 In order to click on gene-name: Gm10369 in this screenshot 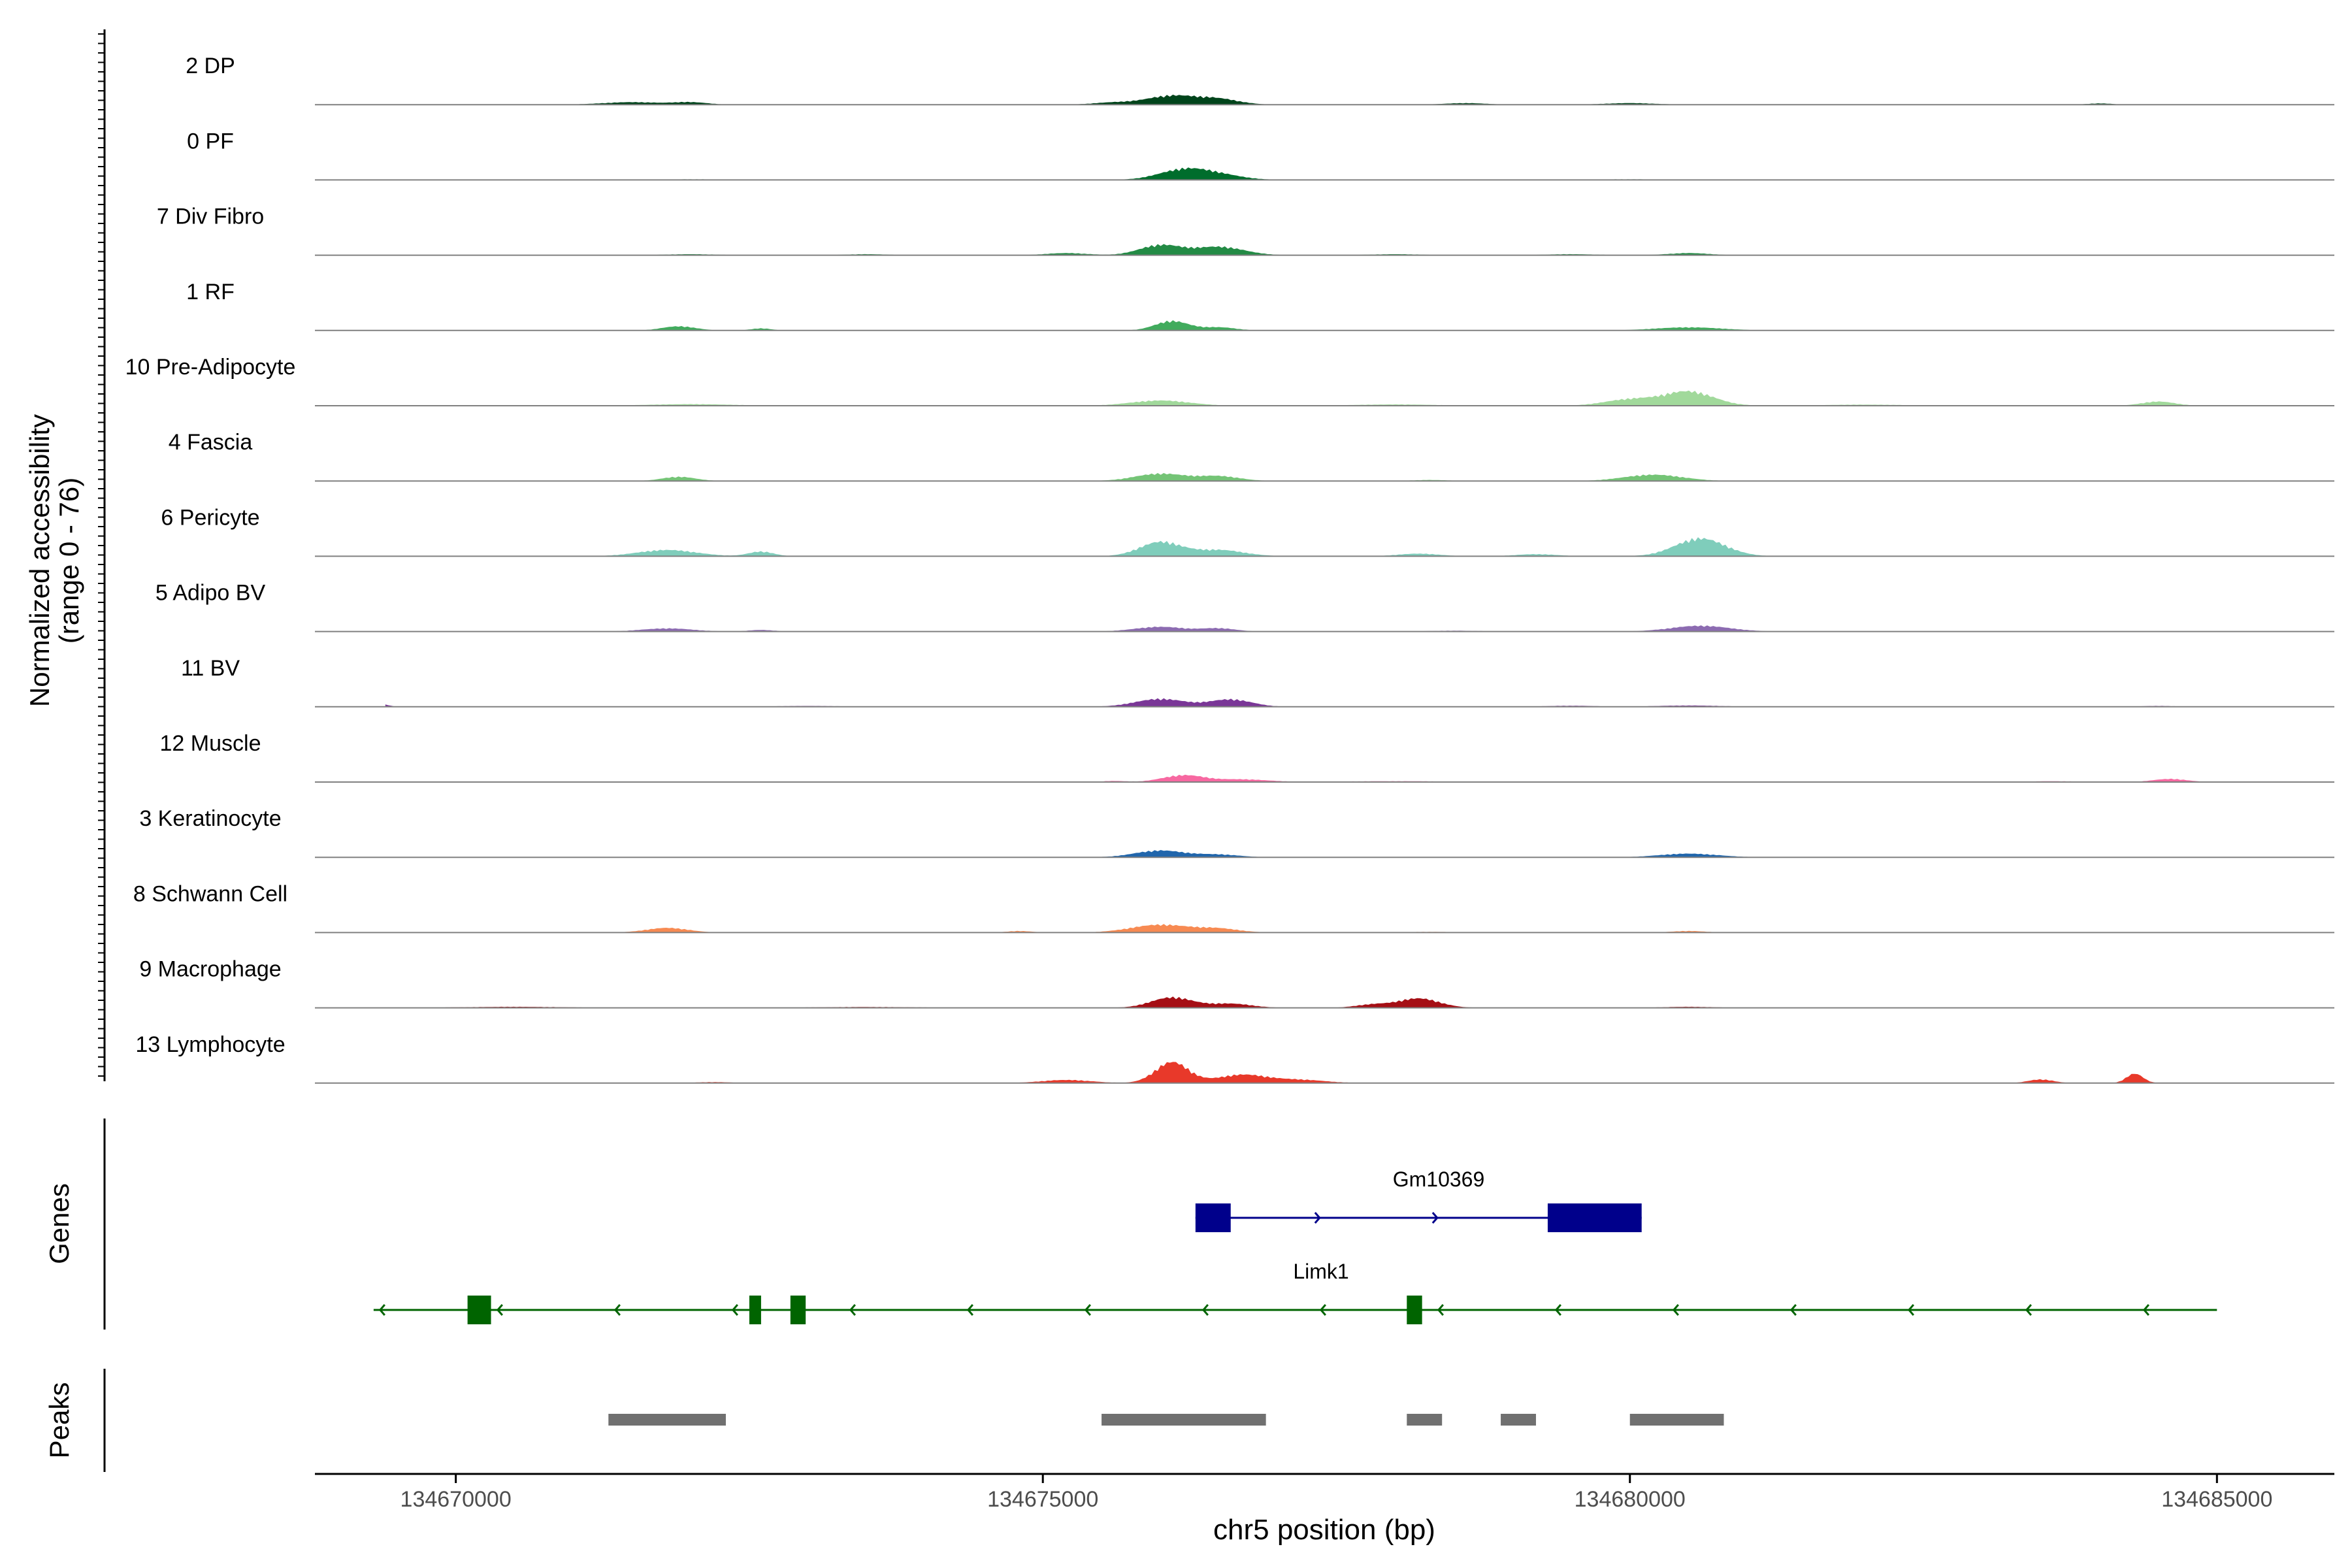, I will do `click(1439, 1179)`.